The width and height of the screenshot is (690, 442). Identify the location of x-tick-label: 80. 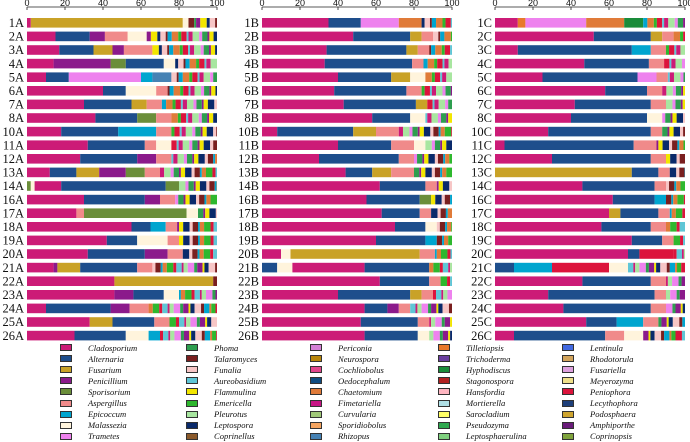
(647, 4).